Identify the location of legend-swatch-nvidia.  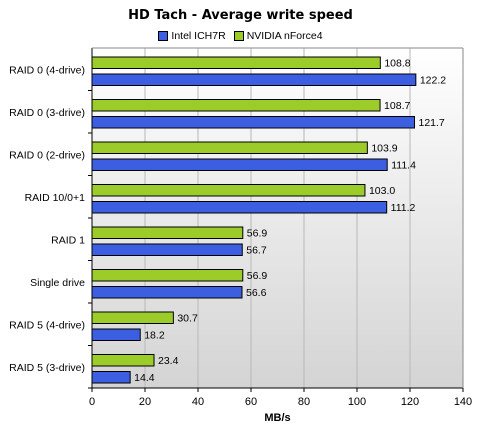
(238, 36).